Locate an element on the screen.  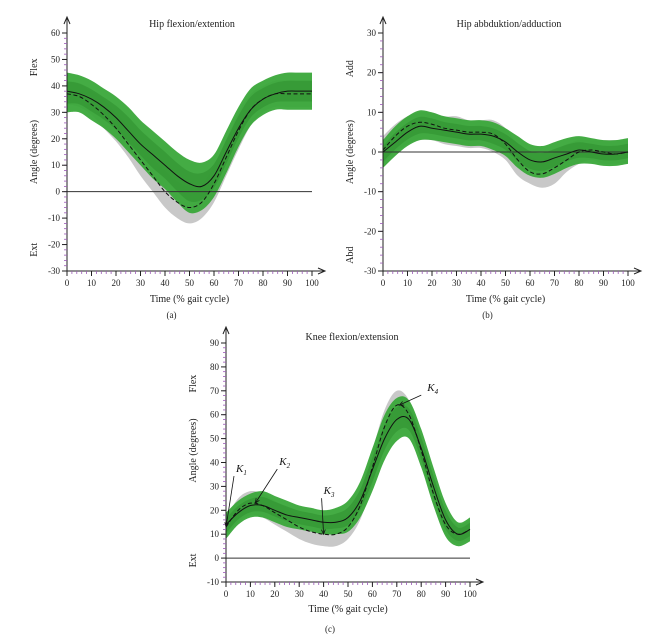
y-axis-bottom-label-c: Ext is located at coordinates (193, 560).